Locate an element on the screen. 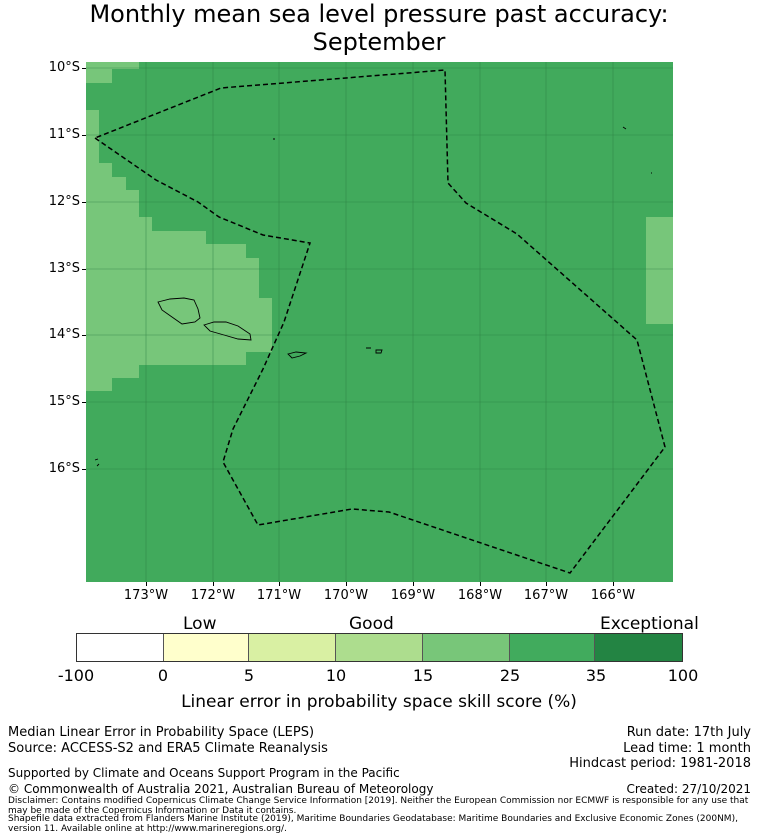  lon-label: 172°W is located at coordinates (213, 595).